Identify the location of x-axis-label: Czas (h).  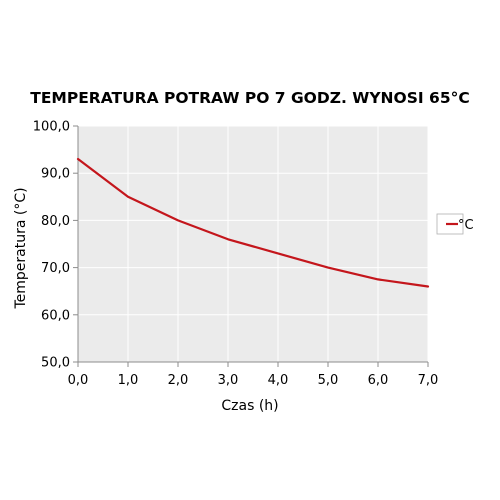
(249, 406).